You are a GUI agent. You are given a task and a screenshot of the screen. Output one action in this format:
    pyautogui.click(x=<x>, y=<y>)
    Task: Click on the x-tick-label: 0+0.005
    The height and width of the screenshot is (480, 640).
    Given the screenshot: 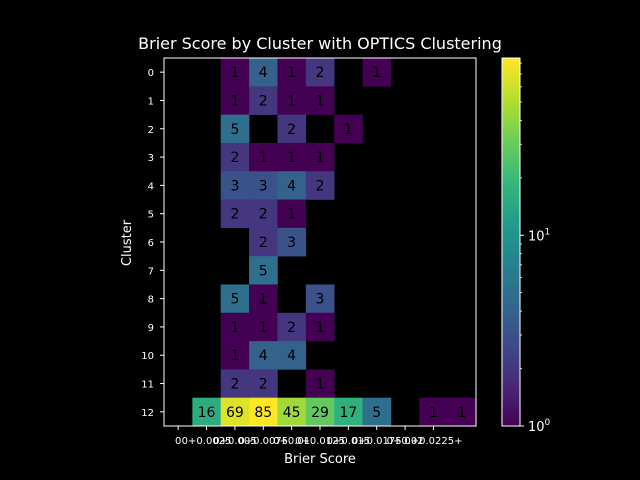 What is the action you would take?
    pyautogui.click(x=234, y=441)
    